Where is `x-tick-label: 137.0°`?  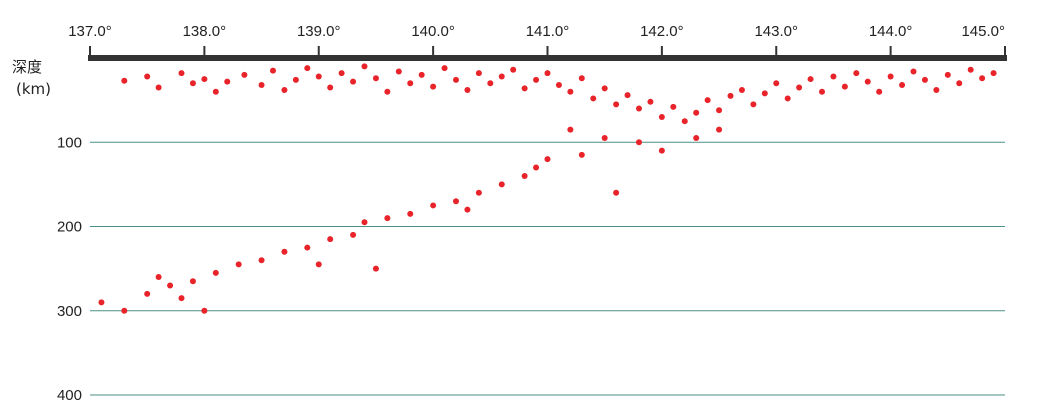 x-tick-label: 137.0° is located at coordinates (90, 31).